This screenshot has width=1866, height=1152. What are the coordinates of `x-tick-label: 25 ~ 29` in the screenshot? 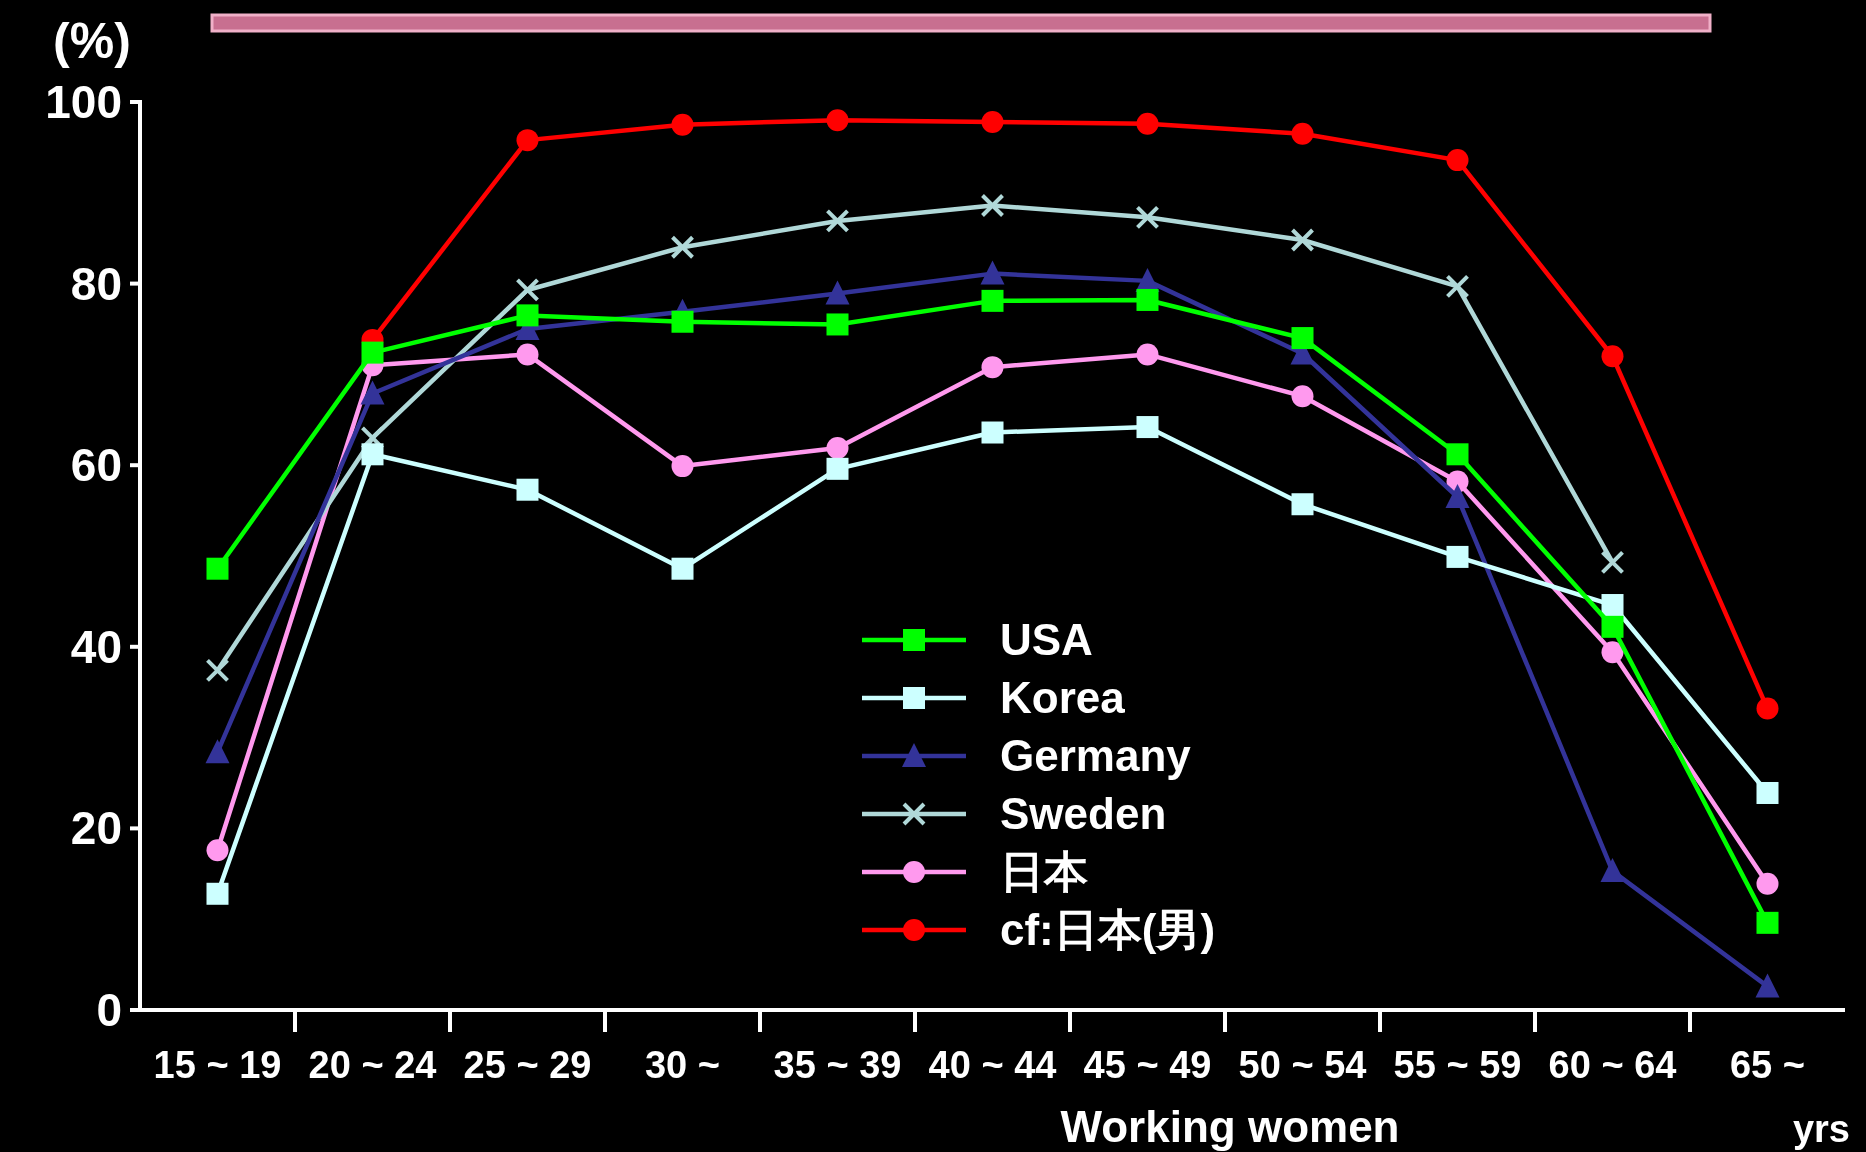 It's located at (527, 1065).